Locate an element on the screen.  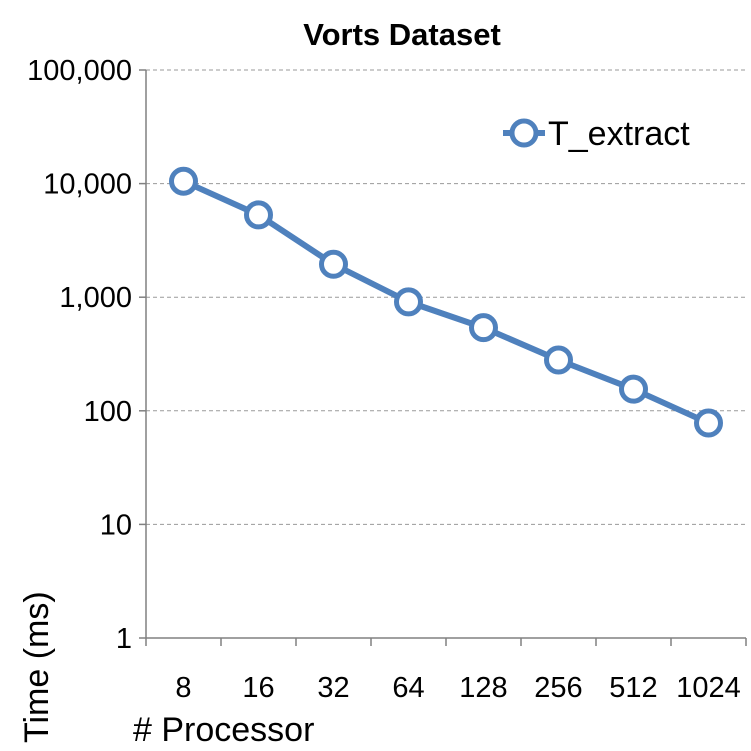
x-tick-label-32: 32 is located at coordinates (333, 688).